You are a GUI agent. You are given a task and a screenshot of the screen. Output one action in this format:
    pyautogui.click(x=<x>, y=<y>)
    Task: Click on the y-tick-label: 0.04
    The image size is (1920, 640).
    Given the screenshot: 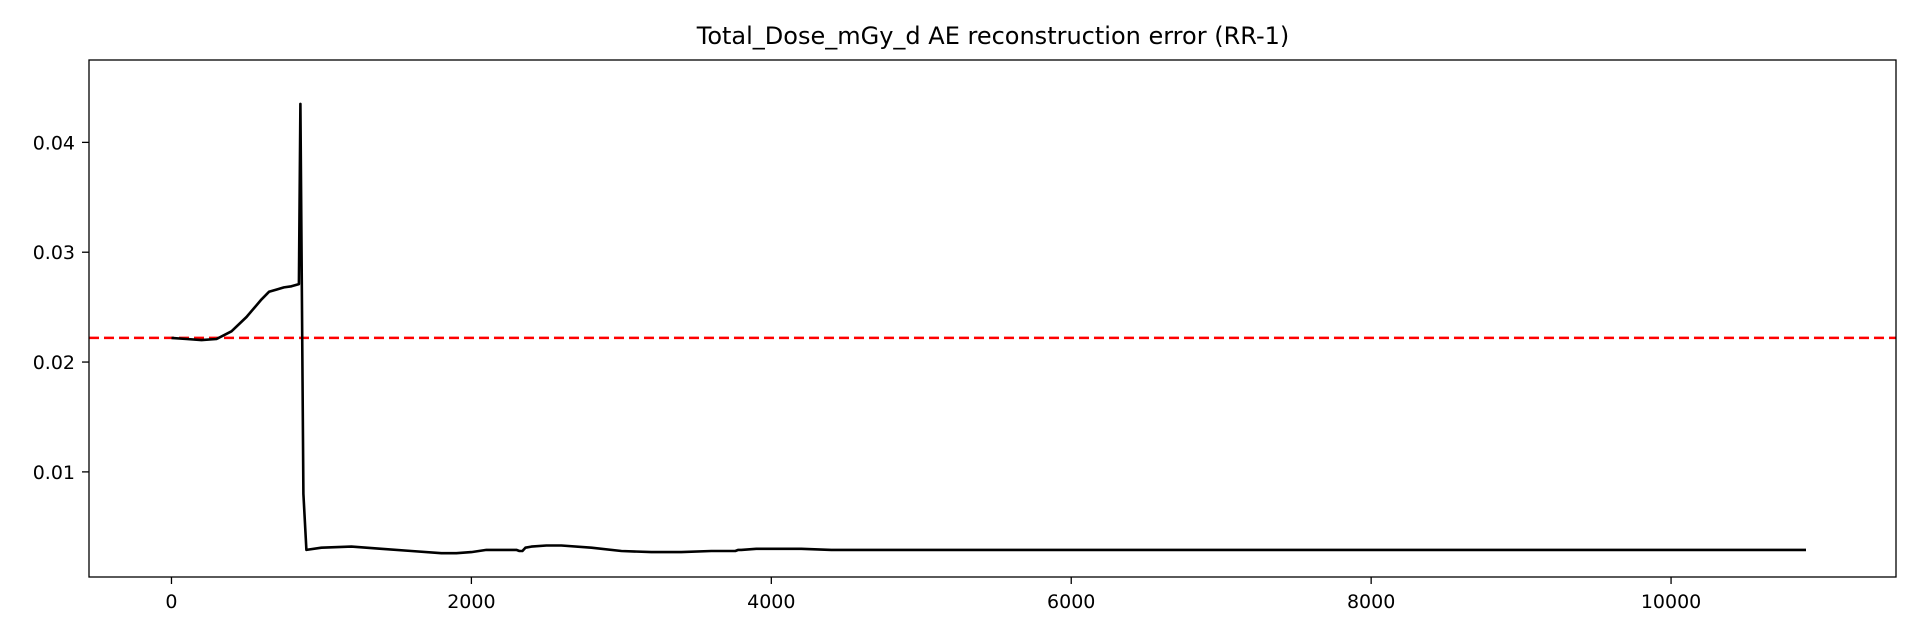 What is the action you would take?
    pyautogui.click(x=54, y=143)
    